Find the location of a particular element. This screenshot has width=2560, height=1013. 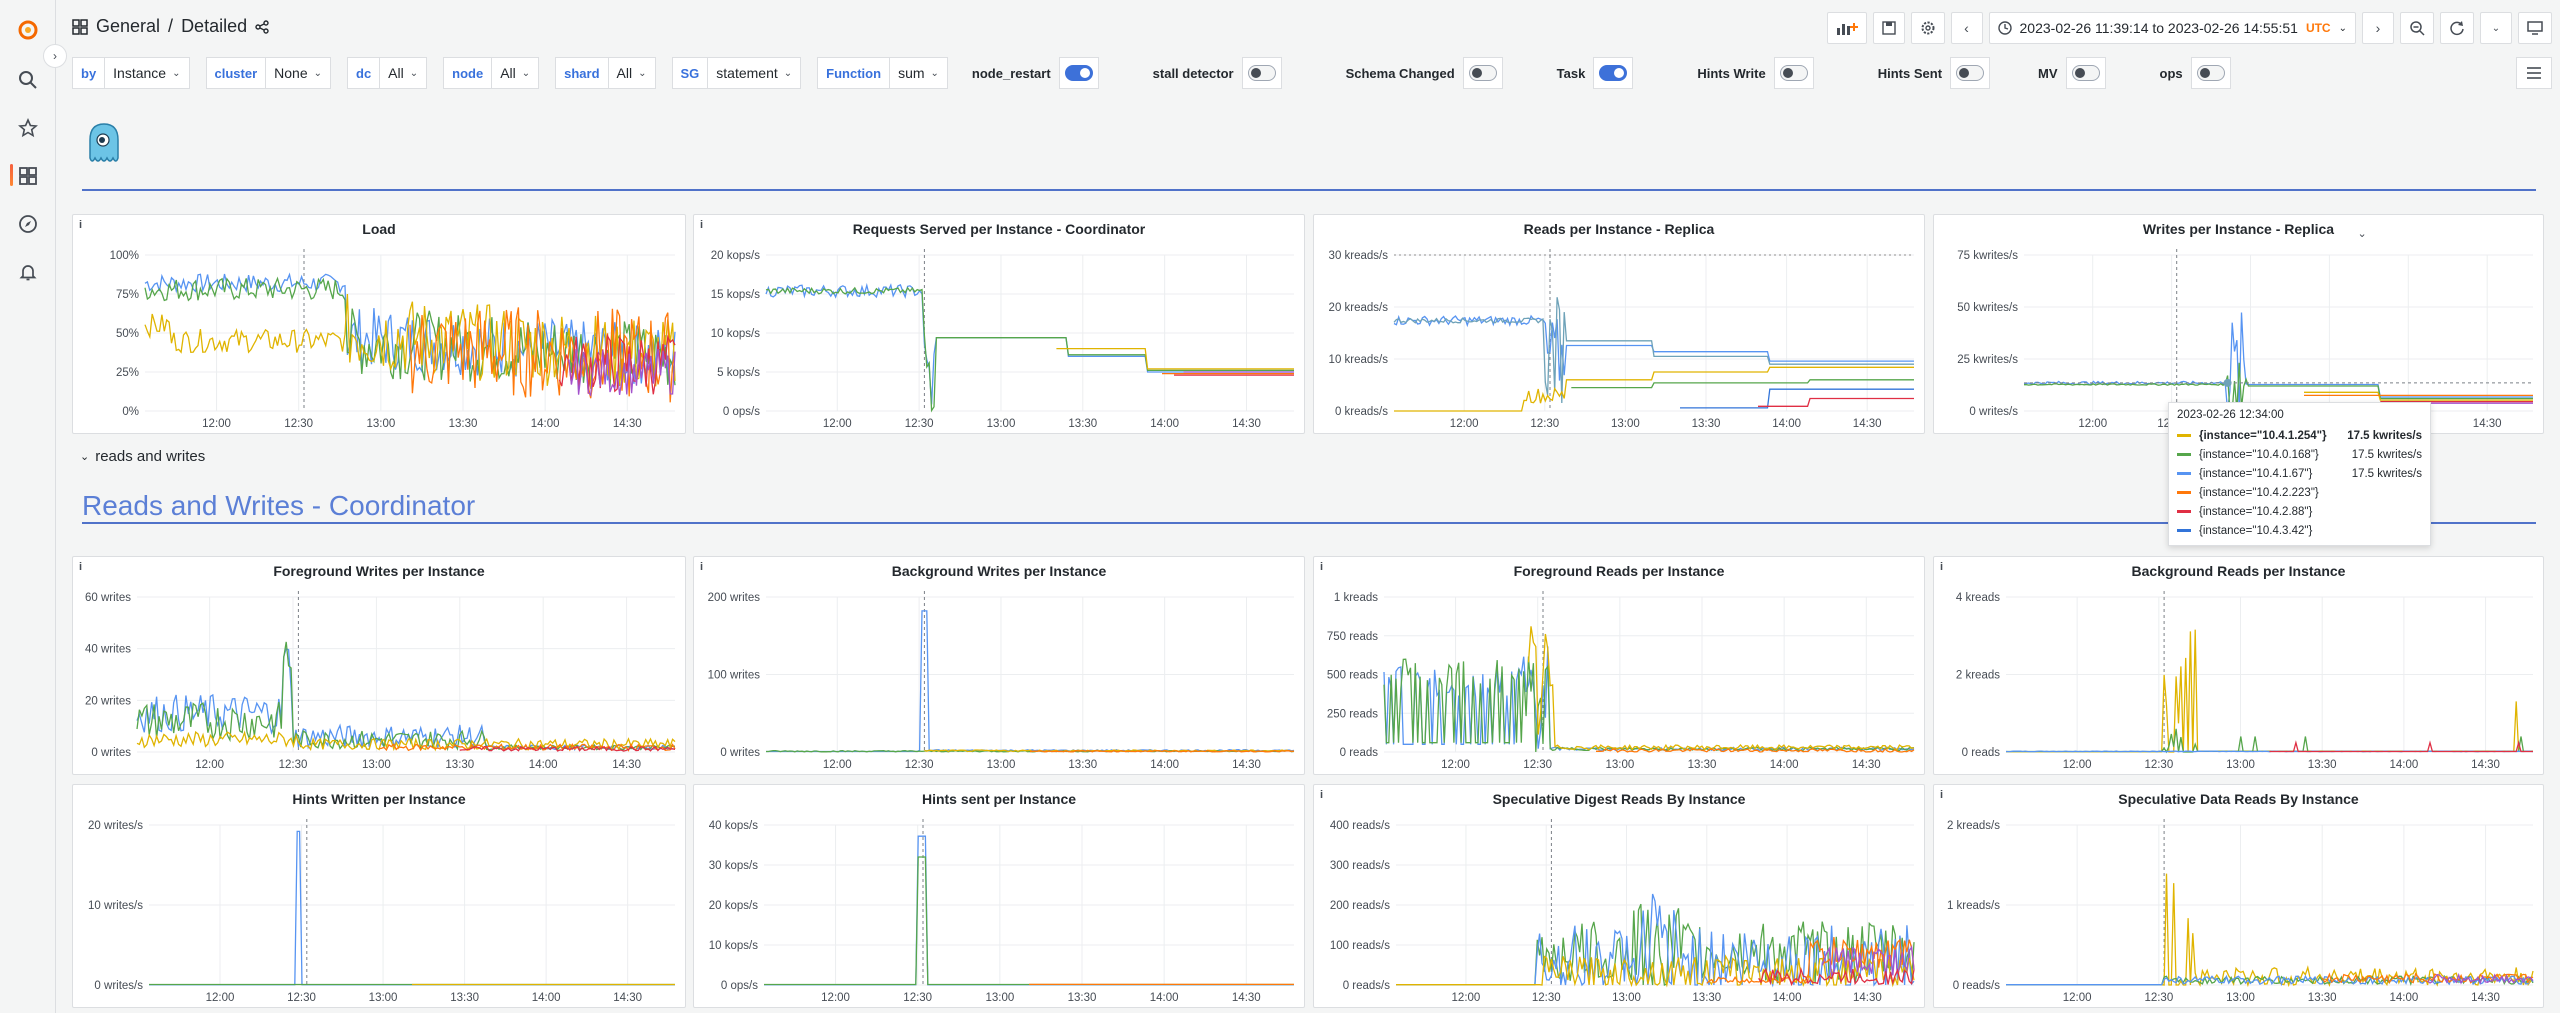

panel-title: Foreground Writes per Instance is located at coordinates (379, 571).